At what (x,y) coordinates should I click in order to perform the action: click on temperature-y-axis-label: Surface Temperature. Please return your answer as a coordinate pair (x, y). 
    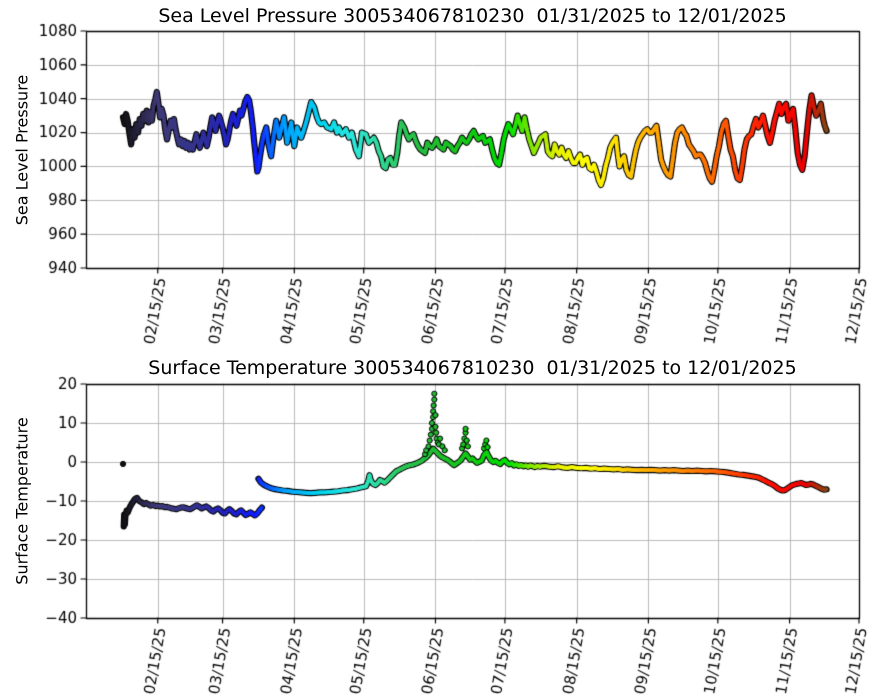
    Looking at the image, I should click on (22, 501).